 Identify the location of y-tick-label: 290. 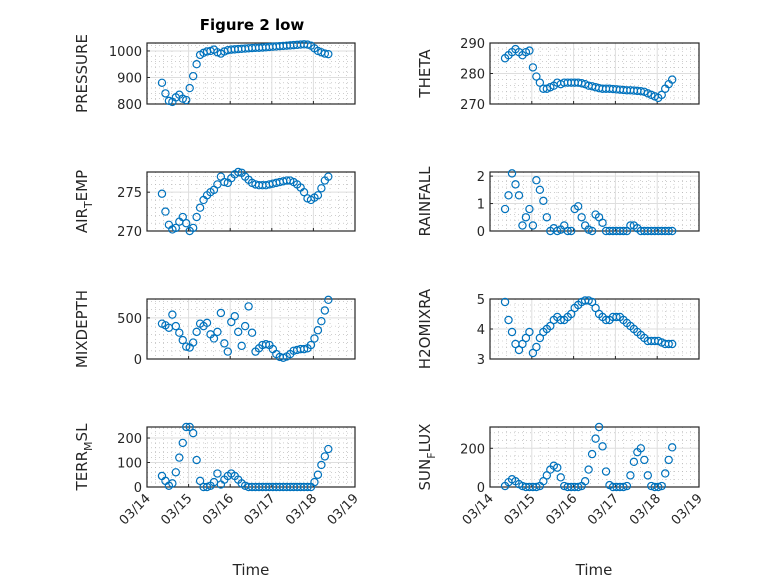
(472, 44).